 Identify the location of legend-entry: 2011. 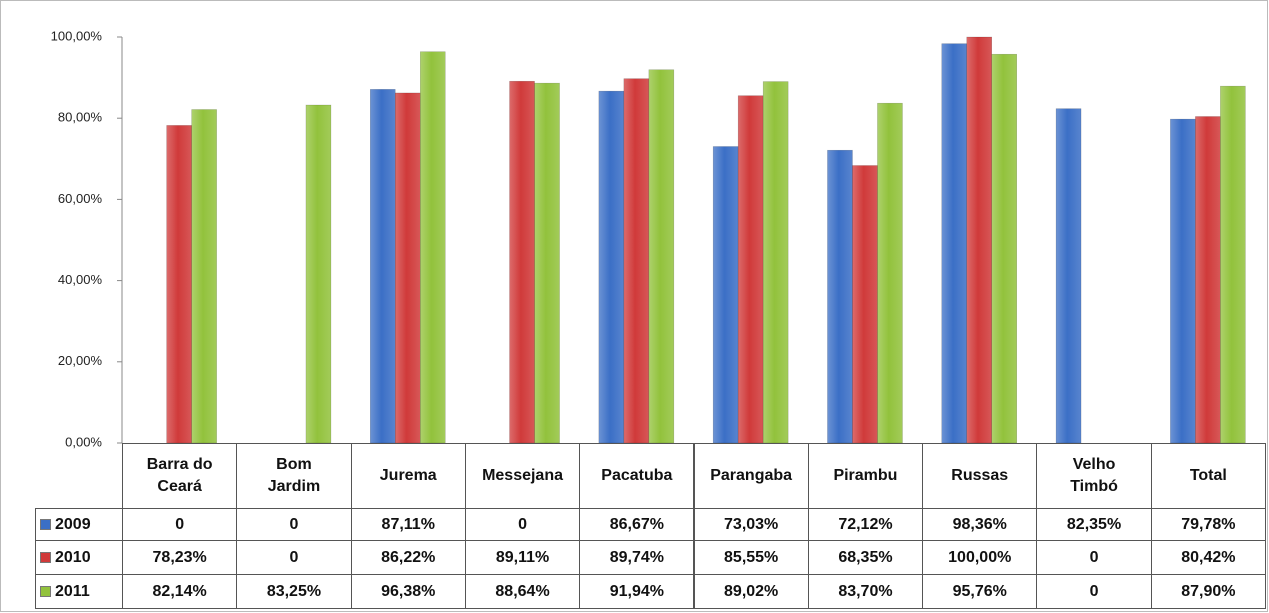
(79, 591).